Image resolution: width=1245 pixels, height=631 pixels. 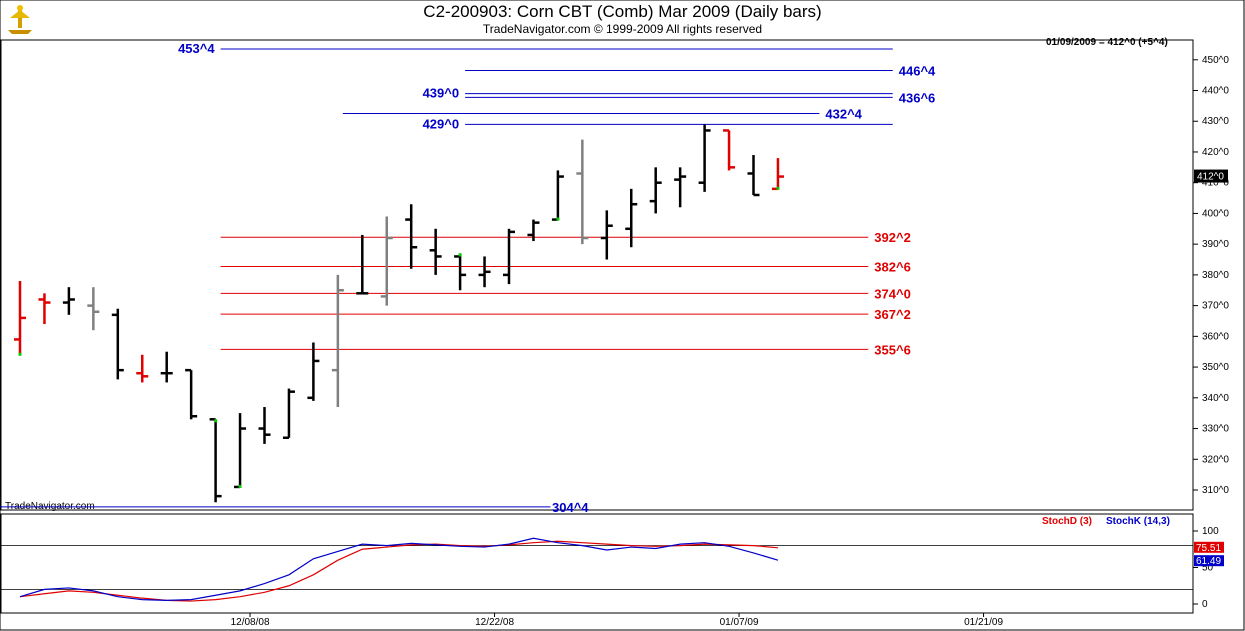 What do you see at coordinates (570, 507) in the screenshot?
I see `level-label: 304^4` at bounding box center [570, 507].